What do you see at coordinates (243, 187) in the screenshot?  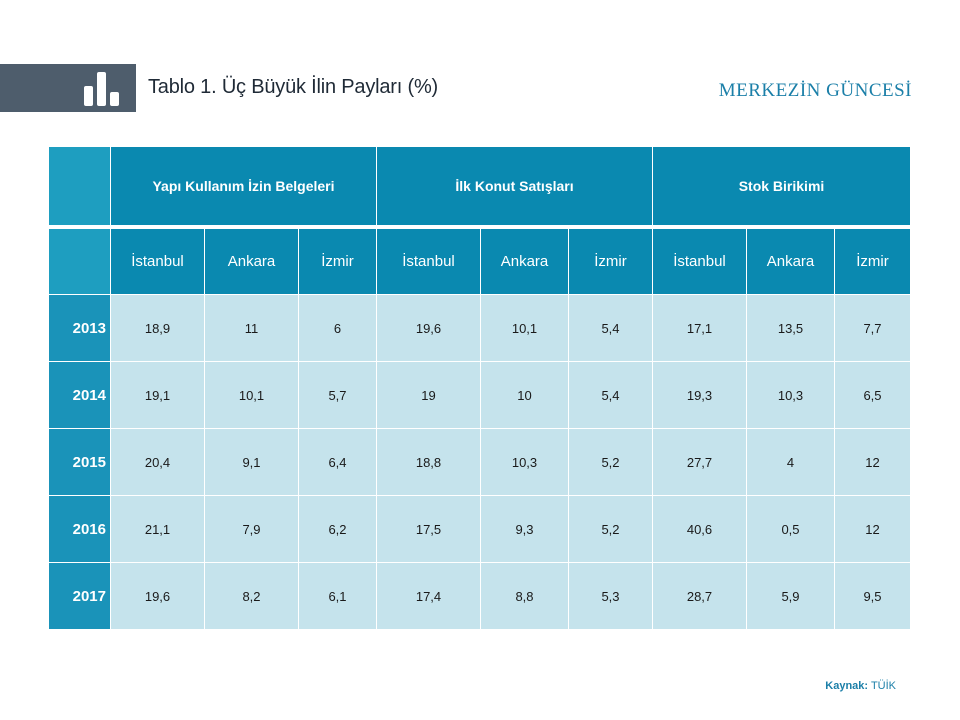 I see `group-header: Yapı Kullanım İzin Belgeleri` at bounding box center [243, 187].